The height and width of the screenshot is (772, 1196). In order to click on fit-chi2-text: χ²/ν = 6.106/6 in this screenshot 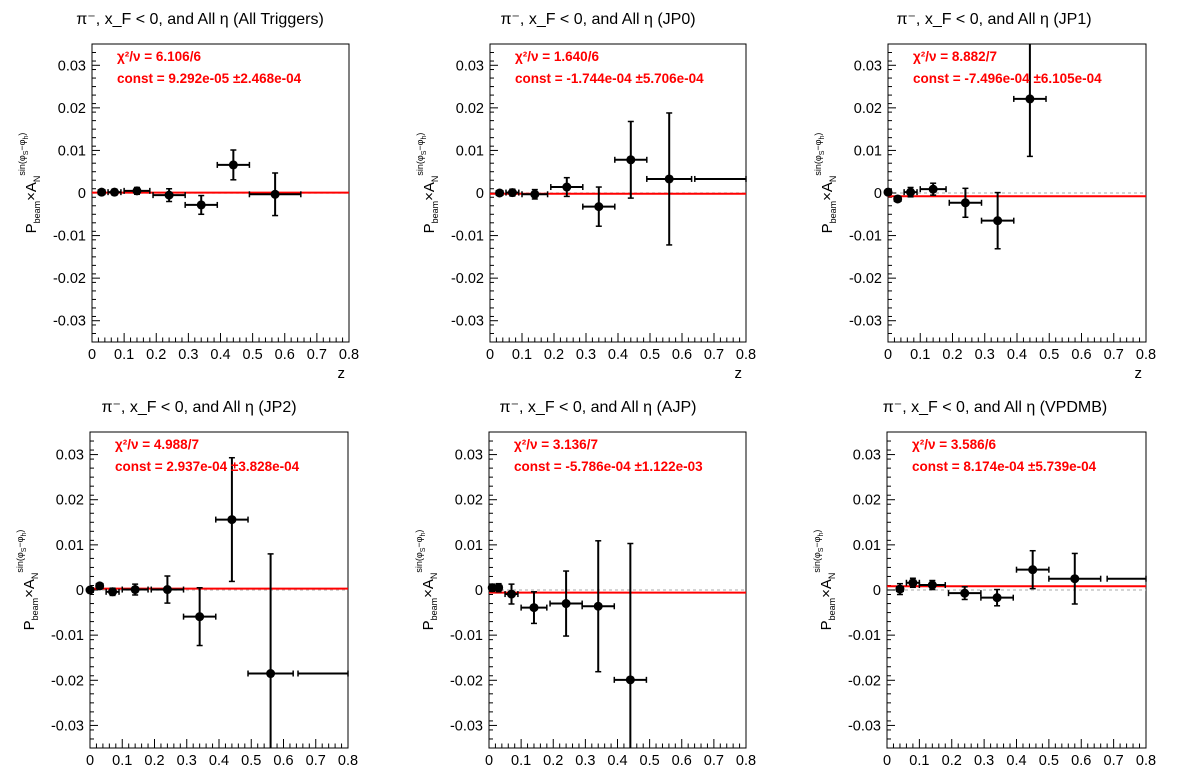, I will do `click(159, 56)`.